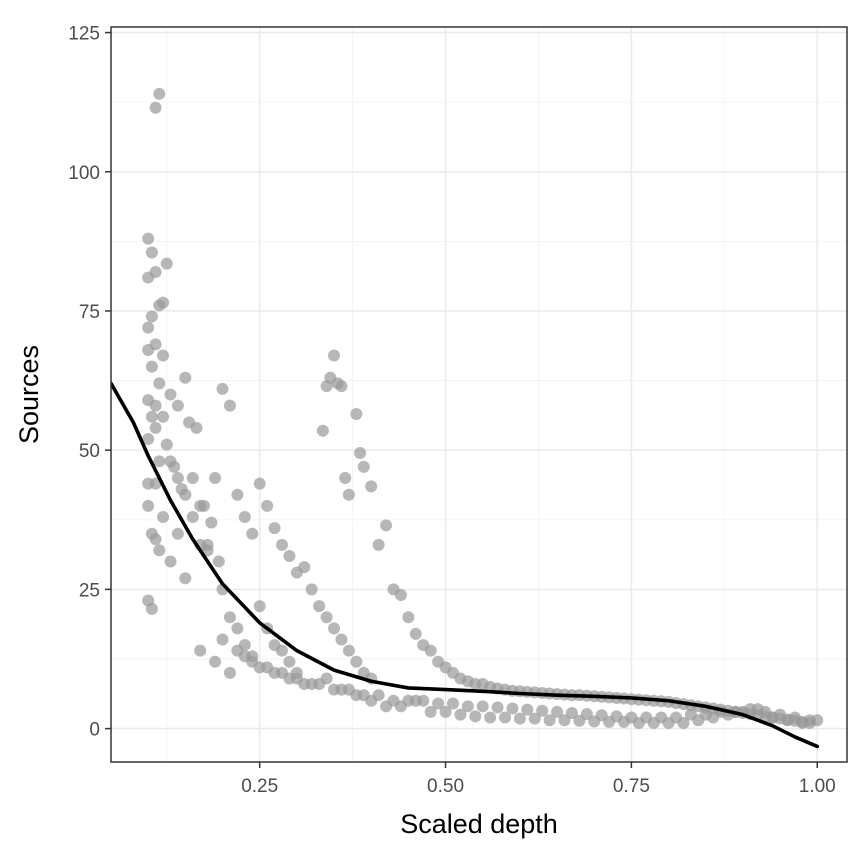 The width and height of the screenshot is (864, 864). What do you see at coordinates (89, 451) in the screenshot?
I see `y-tick-label: 50` at bounding box center [89, 451].